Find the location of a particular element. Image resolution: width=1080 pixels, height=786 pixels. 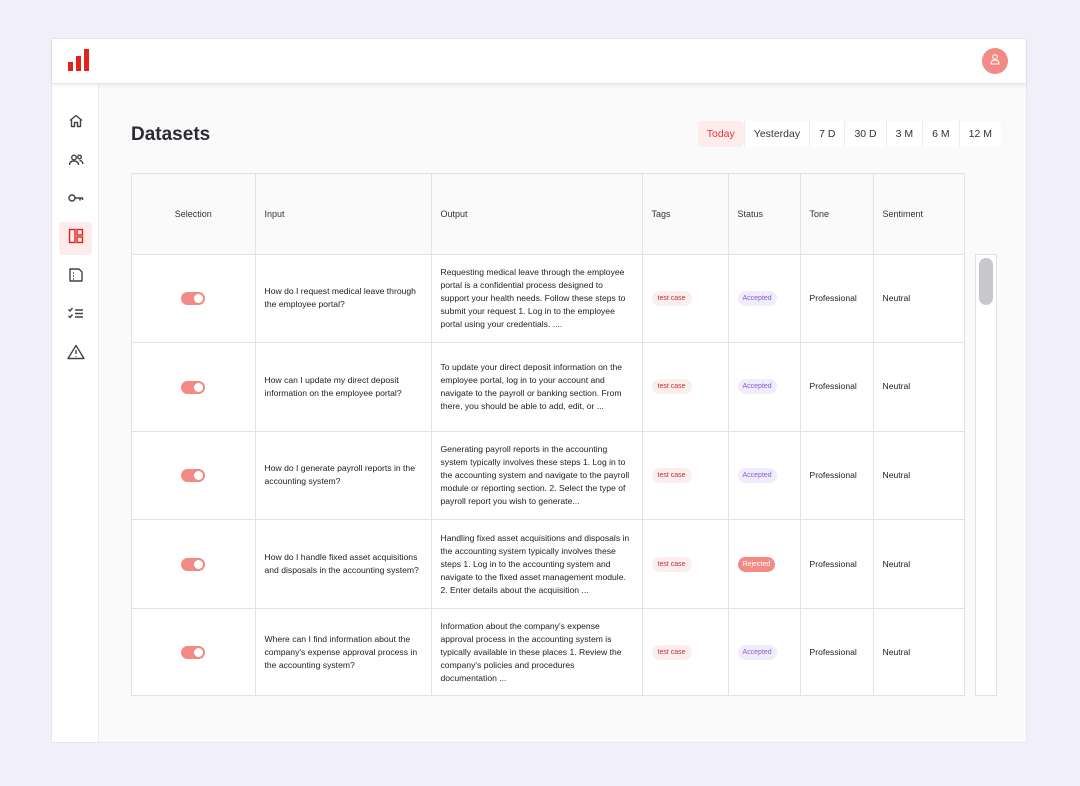

dashboard-icon is located at coordinates (76, 238).